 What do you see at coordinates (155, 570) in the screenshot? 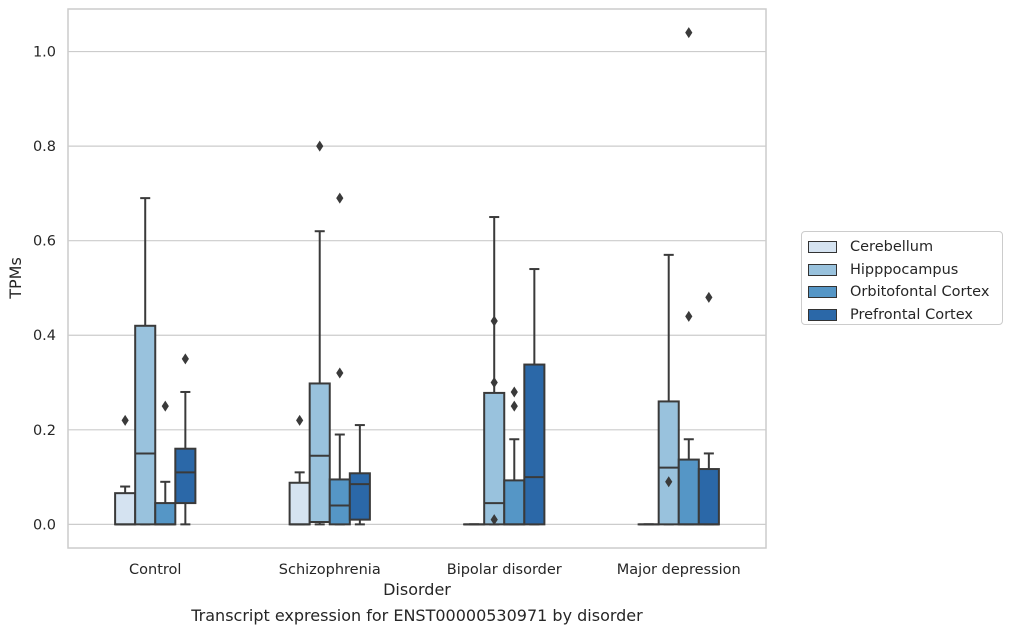
I see `x-tick-label: Control` at bounding box center [155, 570].